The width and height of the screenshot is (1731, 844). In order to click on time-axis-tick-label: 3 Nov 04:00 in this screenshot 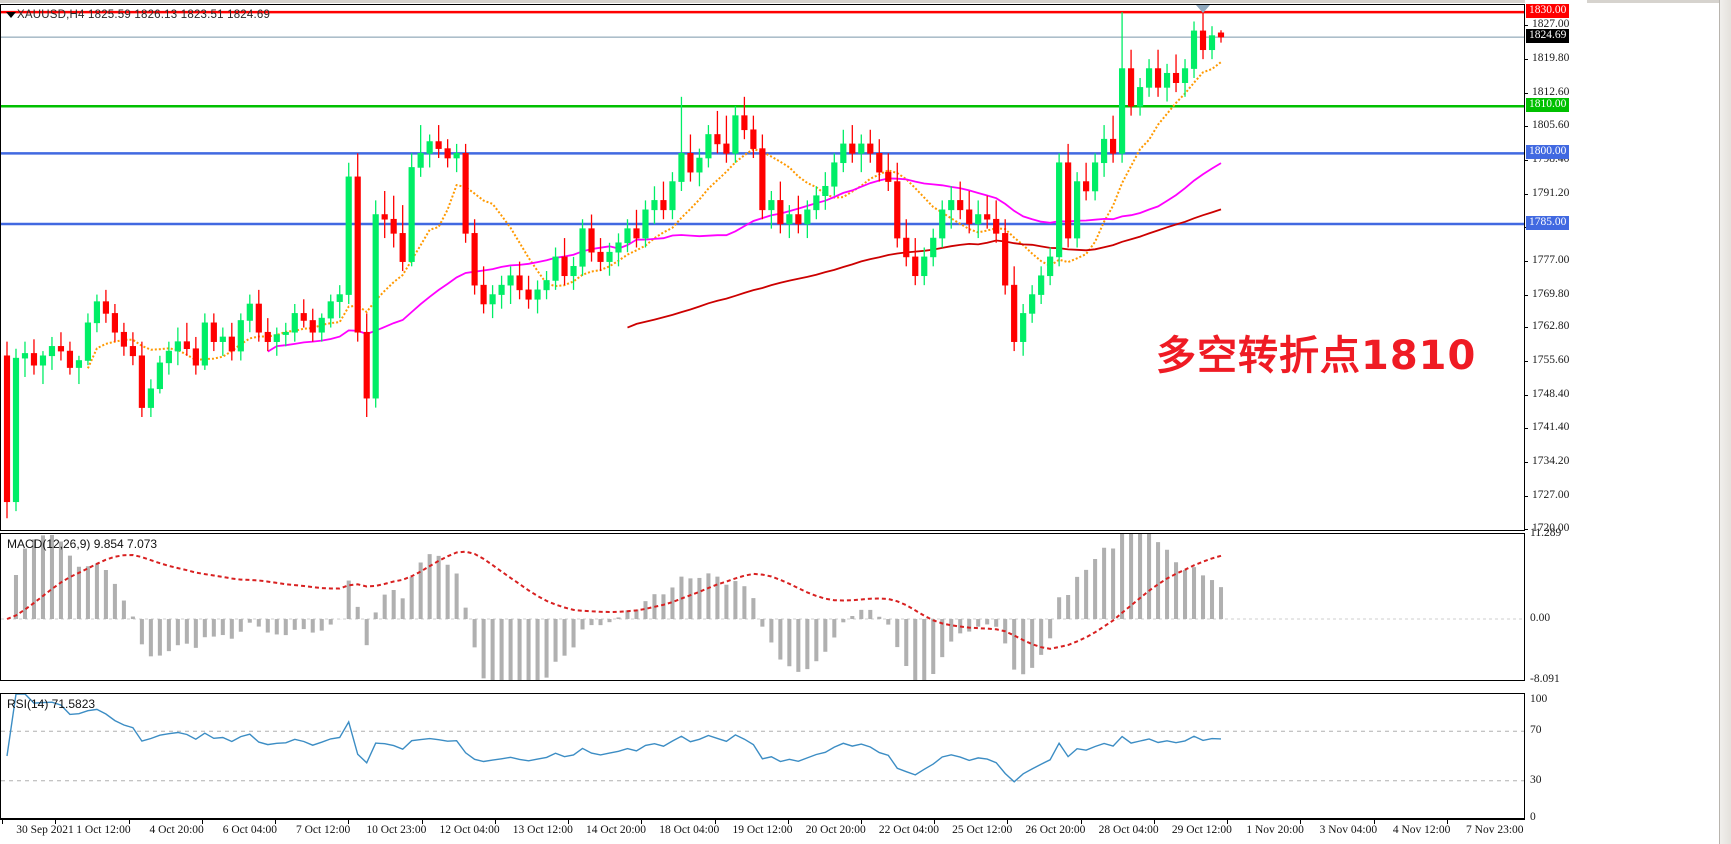, I will do `click(1348, 830)`.